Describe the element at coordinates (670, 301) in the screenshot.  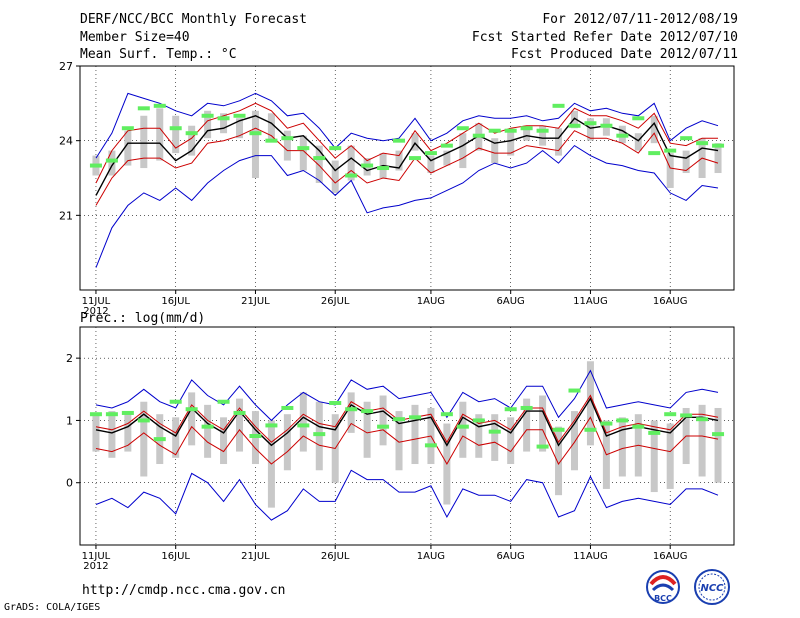
I see `chart0-x-tick-label: 16AUG` at that location.